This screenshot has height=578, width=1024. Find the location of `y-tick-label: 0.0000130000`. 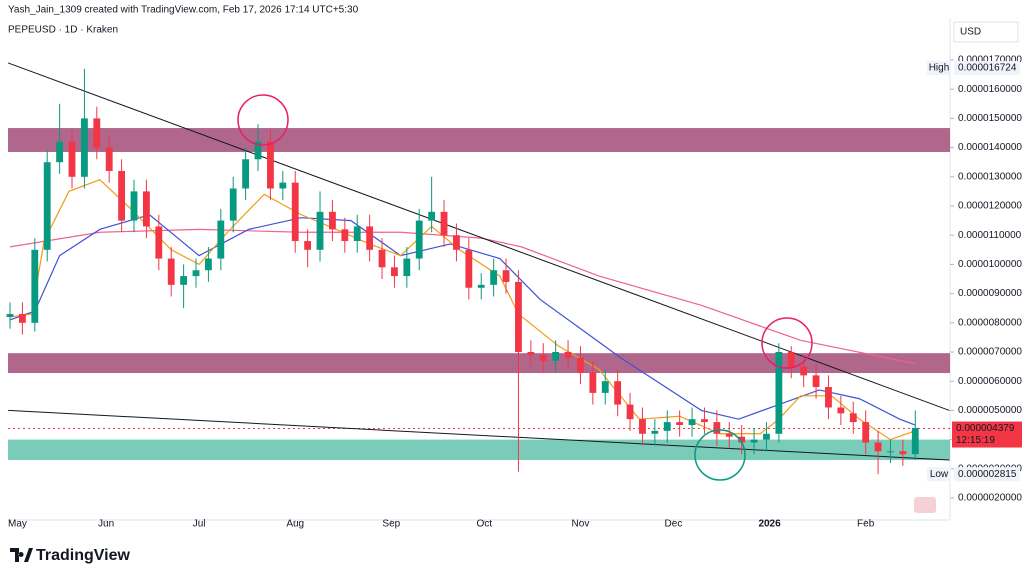

y-tick-label: 0.0000130000 is located at coordinates (990, 176).